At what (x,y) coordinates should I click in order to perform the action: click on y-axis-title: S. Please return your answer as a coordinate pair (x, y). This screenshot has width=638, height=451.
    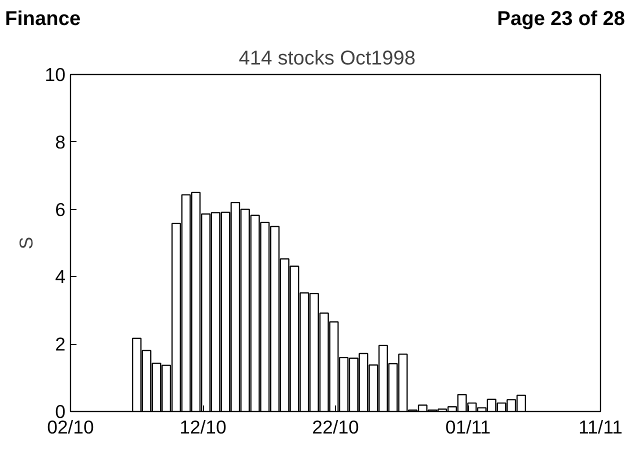
    Looking at the image, I should click on (26, 243).